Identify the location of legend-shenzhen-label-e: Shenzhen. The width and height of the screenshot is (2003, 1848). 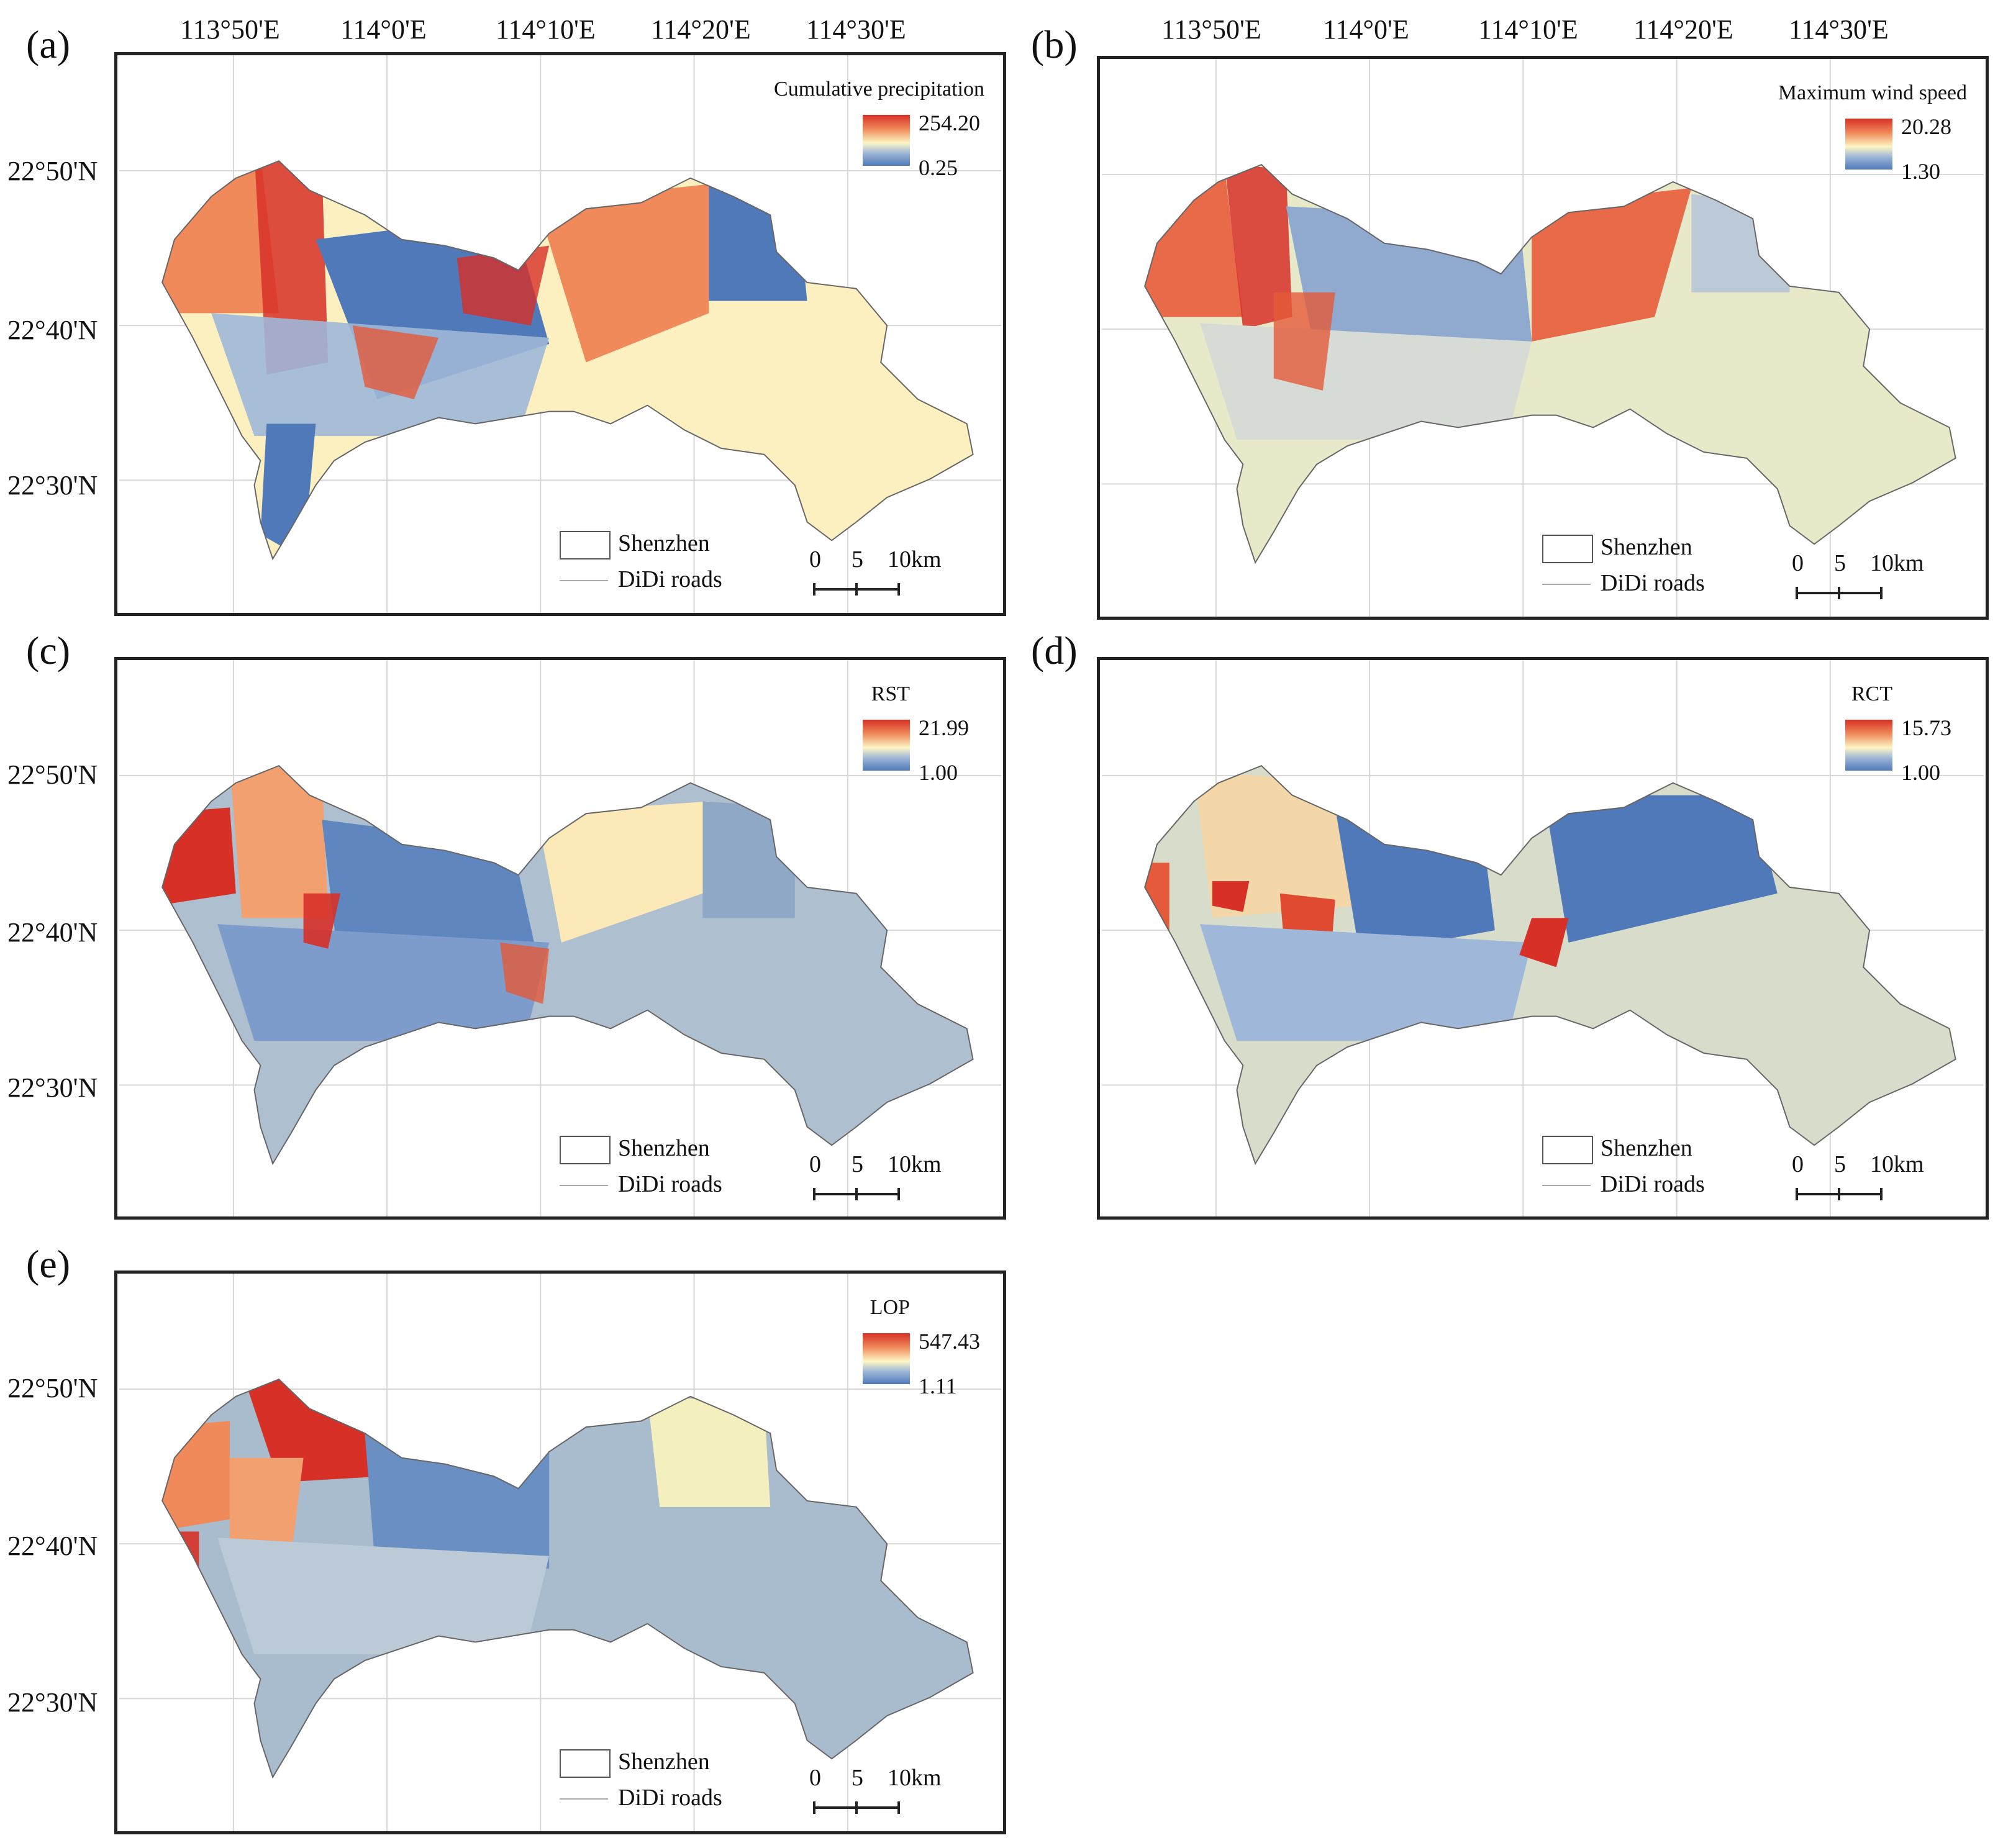
(664, 1762).